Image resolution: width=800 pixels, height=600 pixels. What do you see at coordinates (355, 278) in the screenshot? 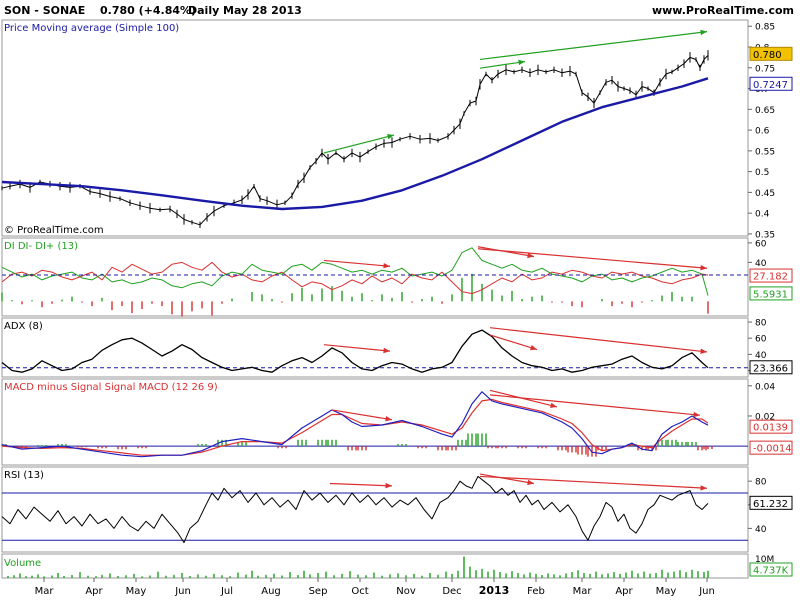
I see `di-minus-line` at bounding box center [355, 278].